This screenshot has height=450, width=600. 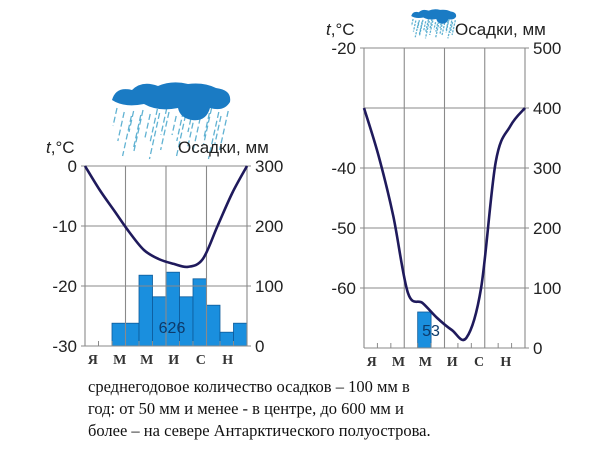 What do you see at coordinates (343, 168) in the screenshot?
I see `left-axis-tick: -40` at bounding box center [343, 168].